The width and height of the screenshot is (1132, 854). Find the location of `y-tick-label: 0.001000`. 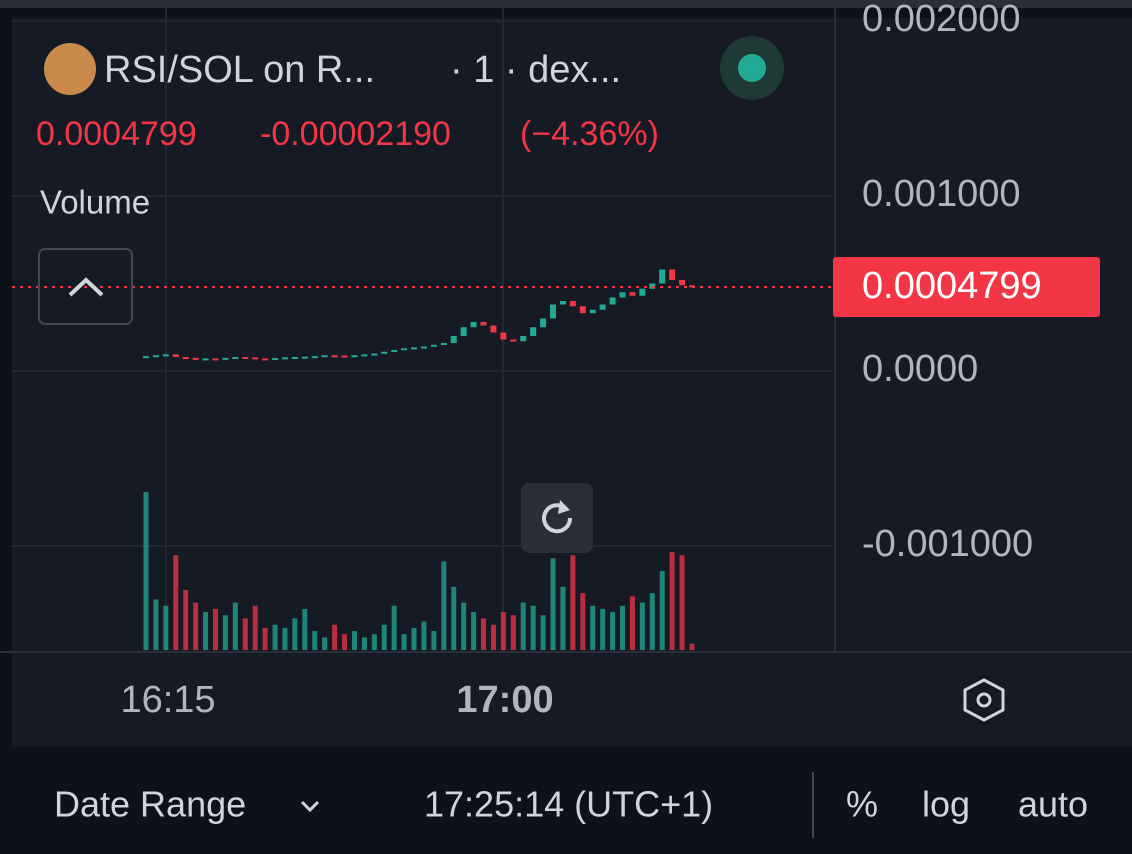

y-tick-label: 0.001000 is located at coordinates (941, 194).